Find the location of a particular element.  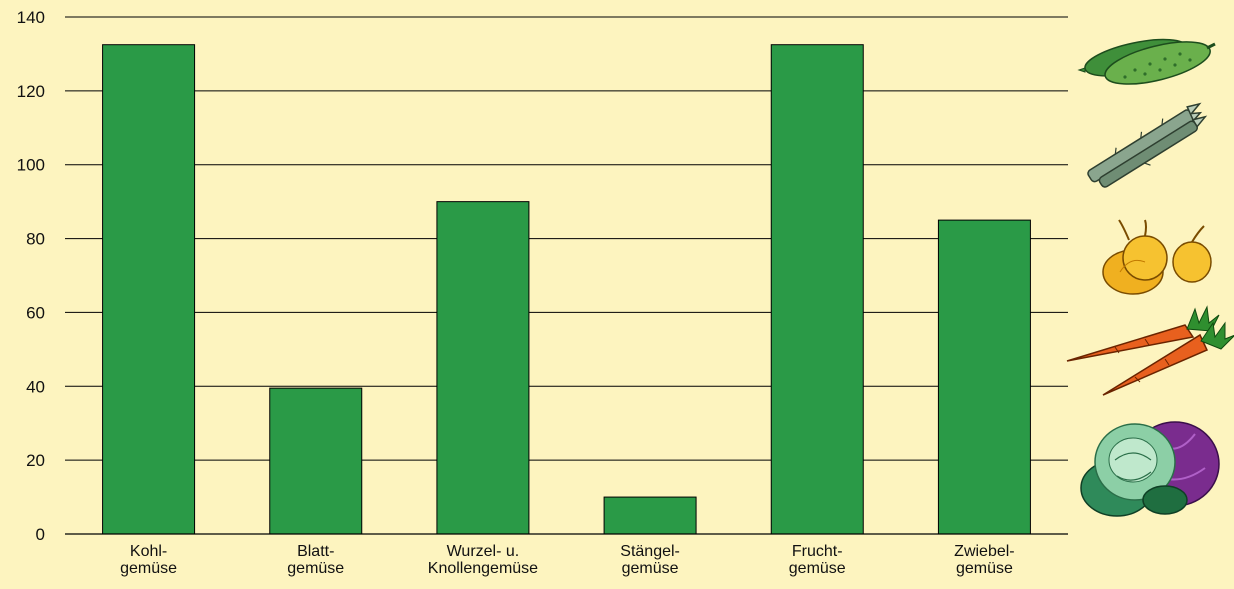

y-tick-label: 20 is located at coordinates (35, 460).